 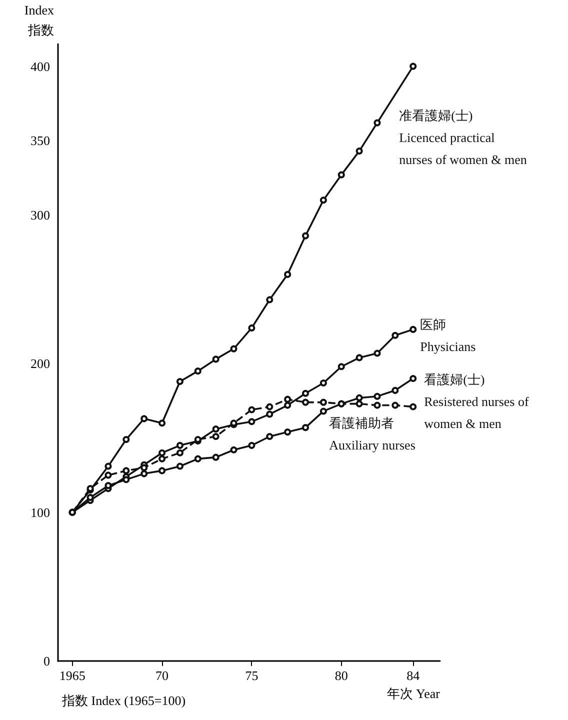 I want to click on x-axis-title: 年次 Year, so click(x=413, y=693).